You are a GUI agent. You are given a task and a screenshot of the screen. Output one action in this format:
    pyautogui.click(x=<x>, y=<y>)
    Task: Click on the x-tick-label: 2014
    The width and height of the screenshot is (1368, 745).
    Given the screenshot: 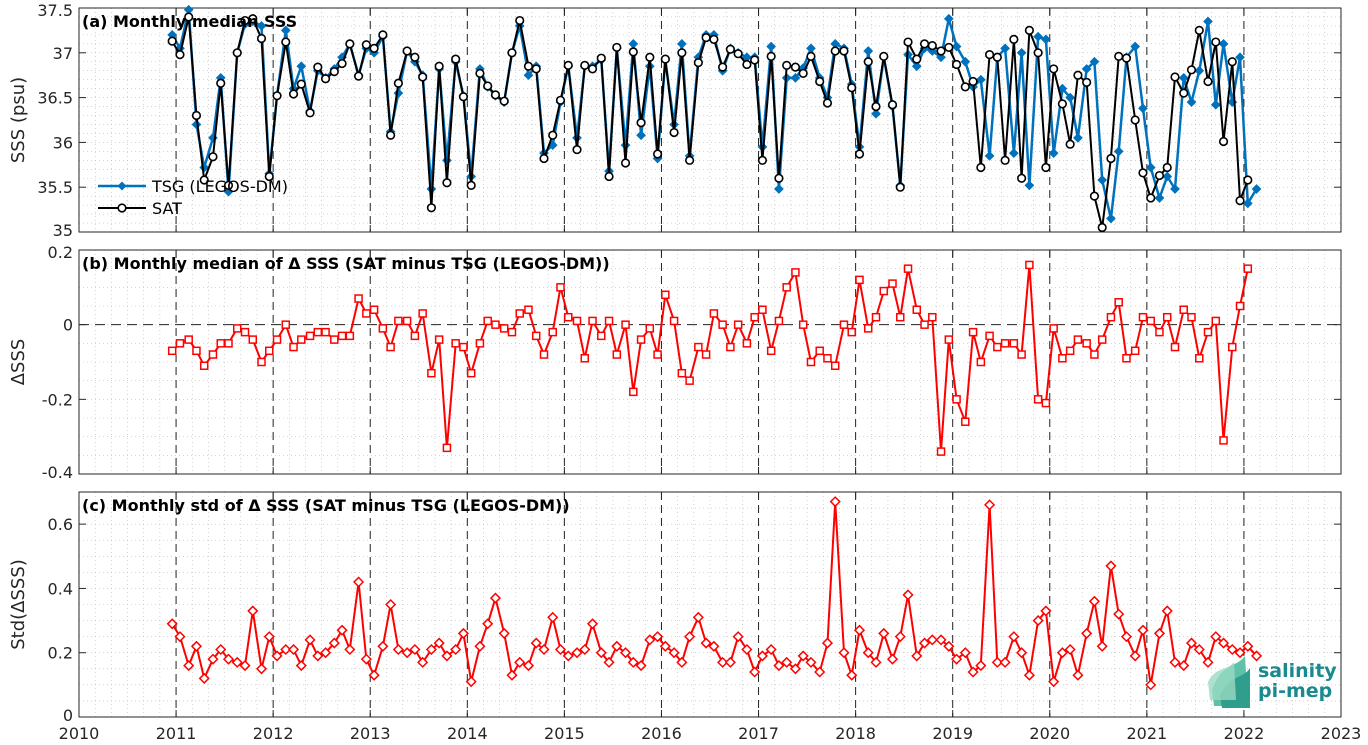 What is the action you would take?
    pyautogui.click(x=467, y=733)
    